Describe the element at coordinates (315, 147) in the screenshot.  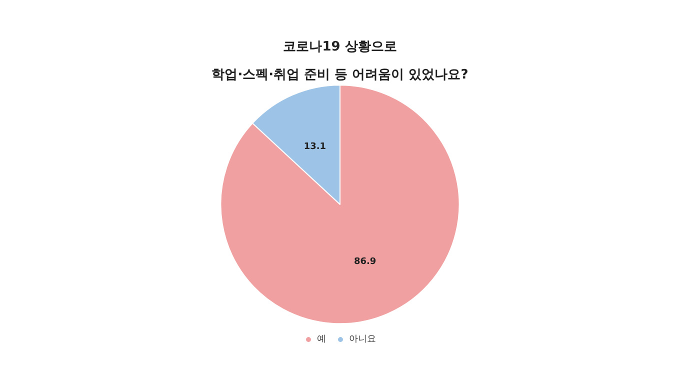
I see `data-label: 13.1` at that location.